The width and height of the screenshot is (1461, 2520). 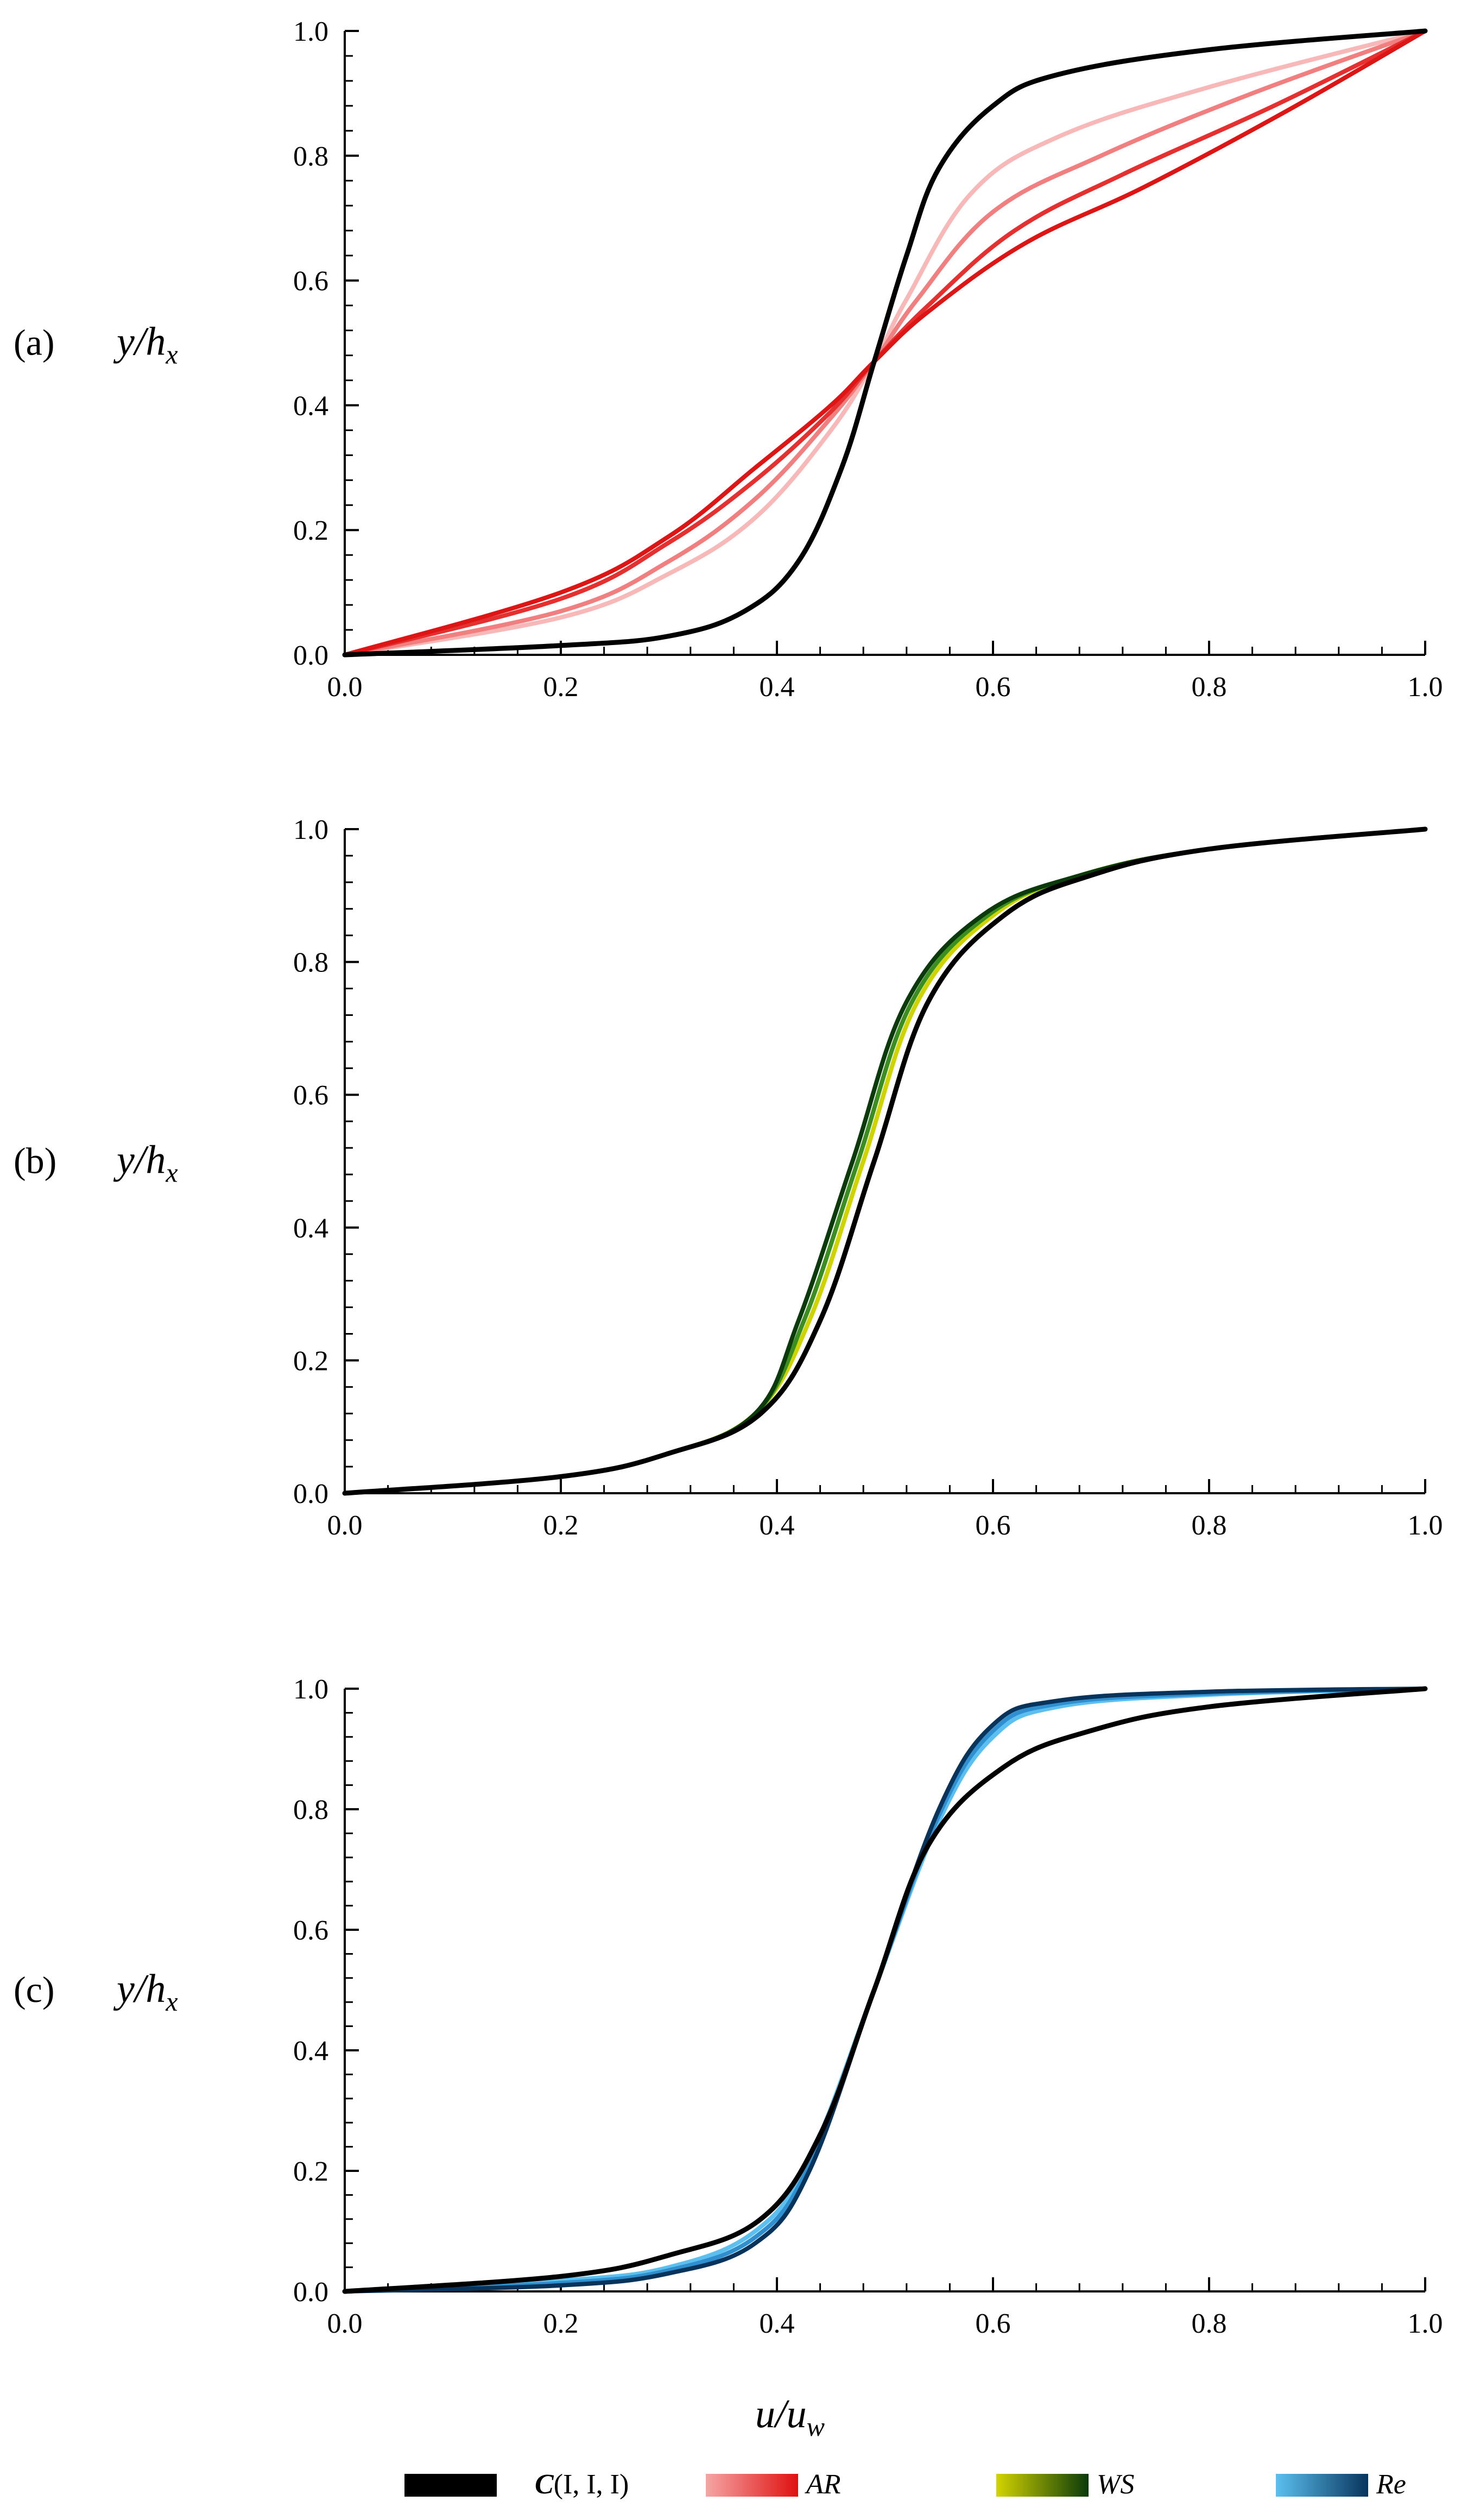 I want to click on legend: C(I, I, I) AR WS Re, so click(x=905, y=2484).